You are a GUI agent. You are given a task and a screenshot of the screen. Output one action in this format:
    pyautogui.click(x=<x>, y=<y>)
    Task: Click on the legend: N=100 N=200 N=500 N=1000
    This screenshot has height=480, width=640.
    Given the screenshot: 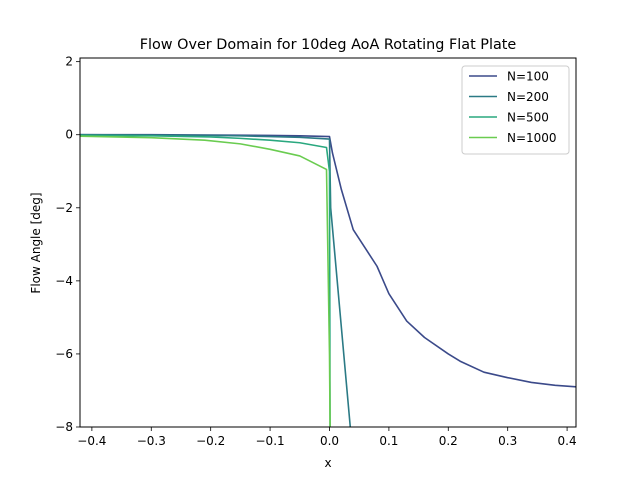 What is the action you would take?
    pyautogui.click(x=515, y=110)
    